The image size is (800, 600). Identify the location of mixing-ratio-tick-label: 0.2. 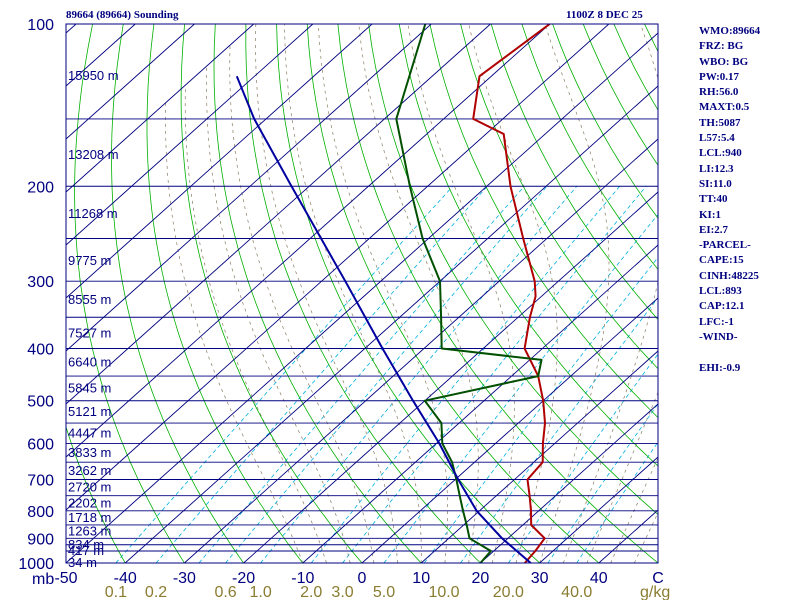
(156, 592).